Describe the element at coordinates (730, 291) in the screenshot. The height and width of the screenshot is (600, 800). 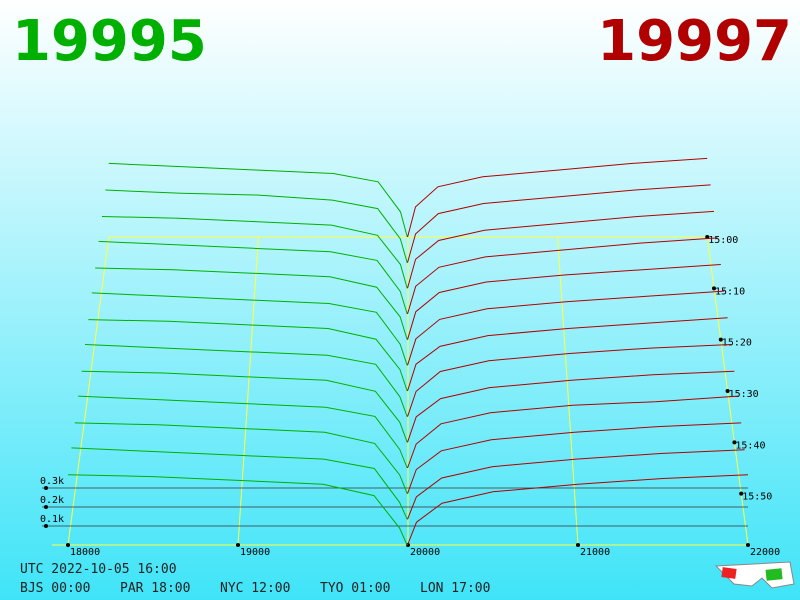
I see `time-tick-label: 15:10` at that location.